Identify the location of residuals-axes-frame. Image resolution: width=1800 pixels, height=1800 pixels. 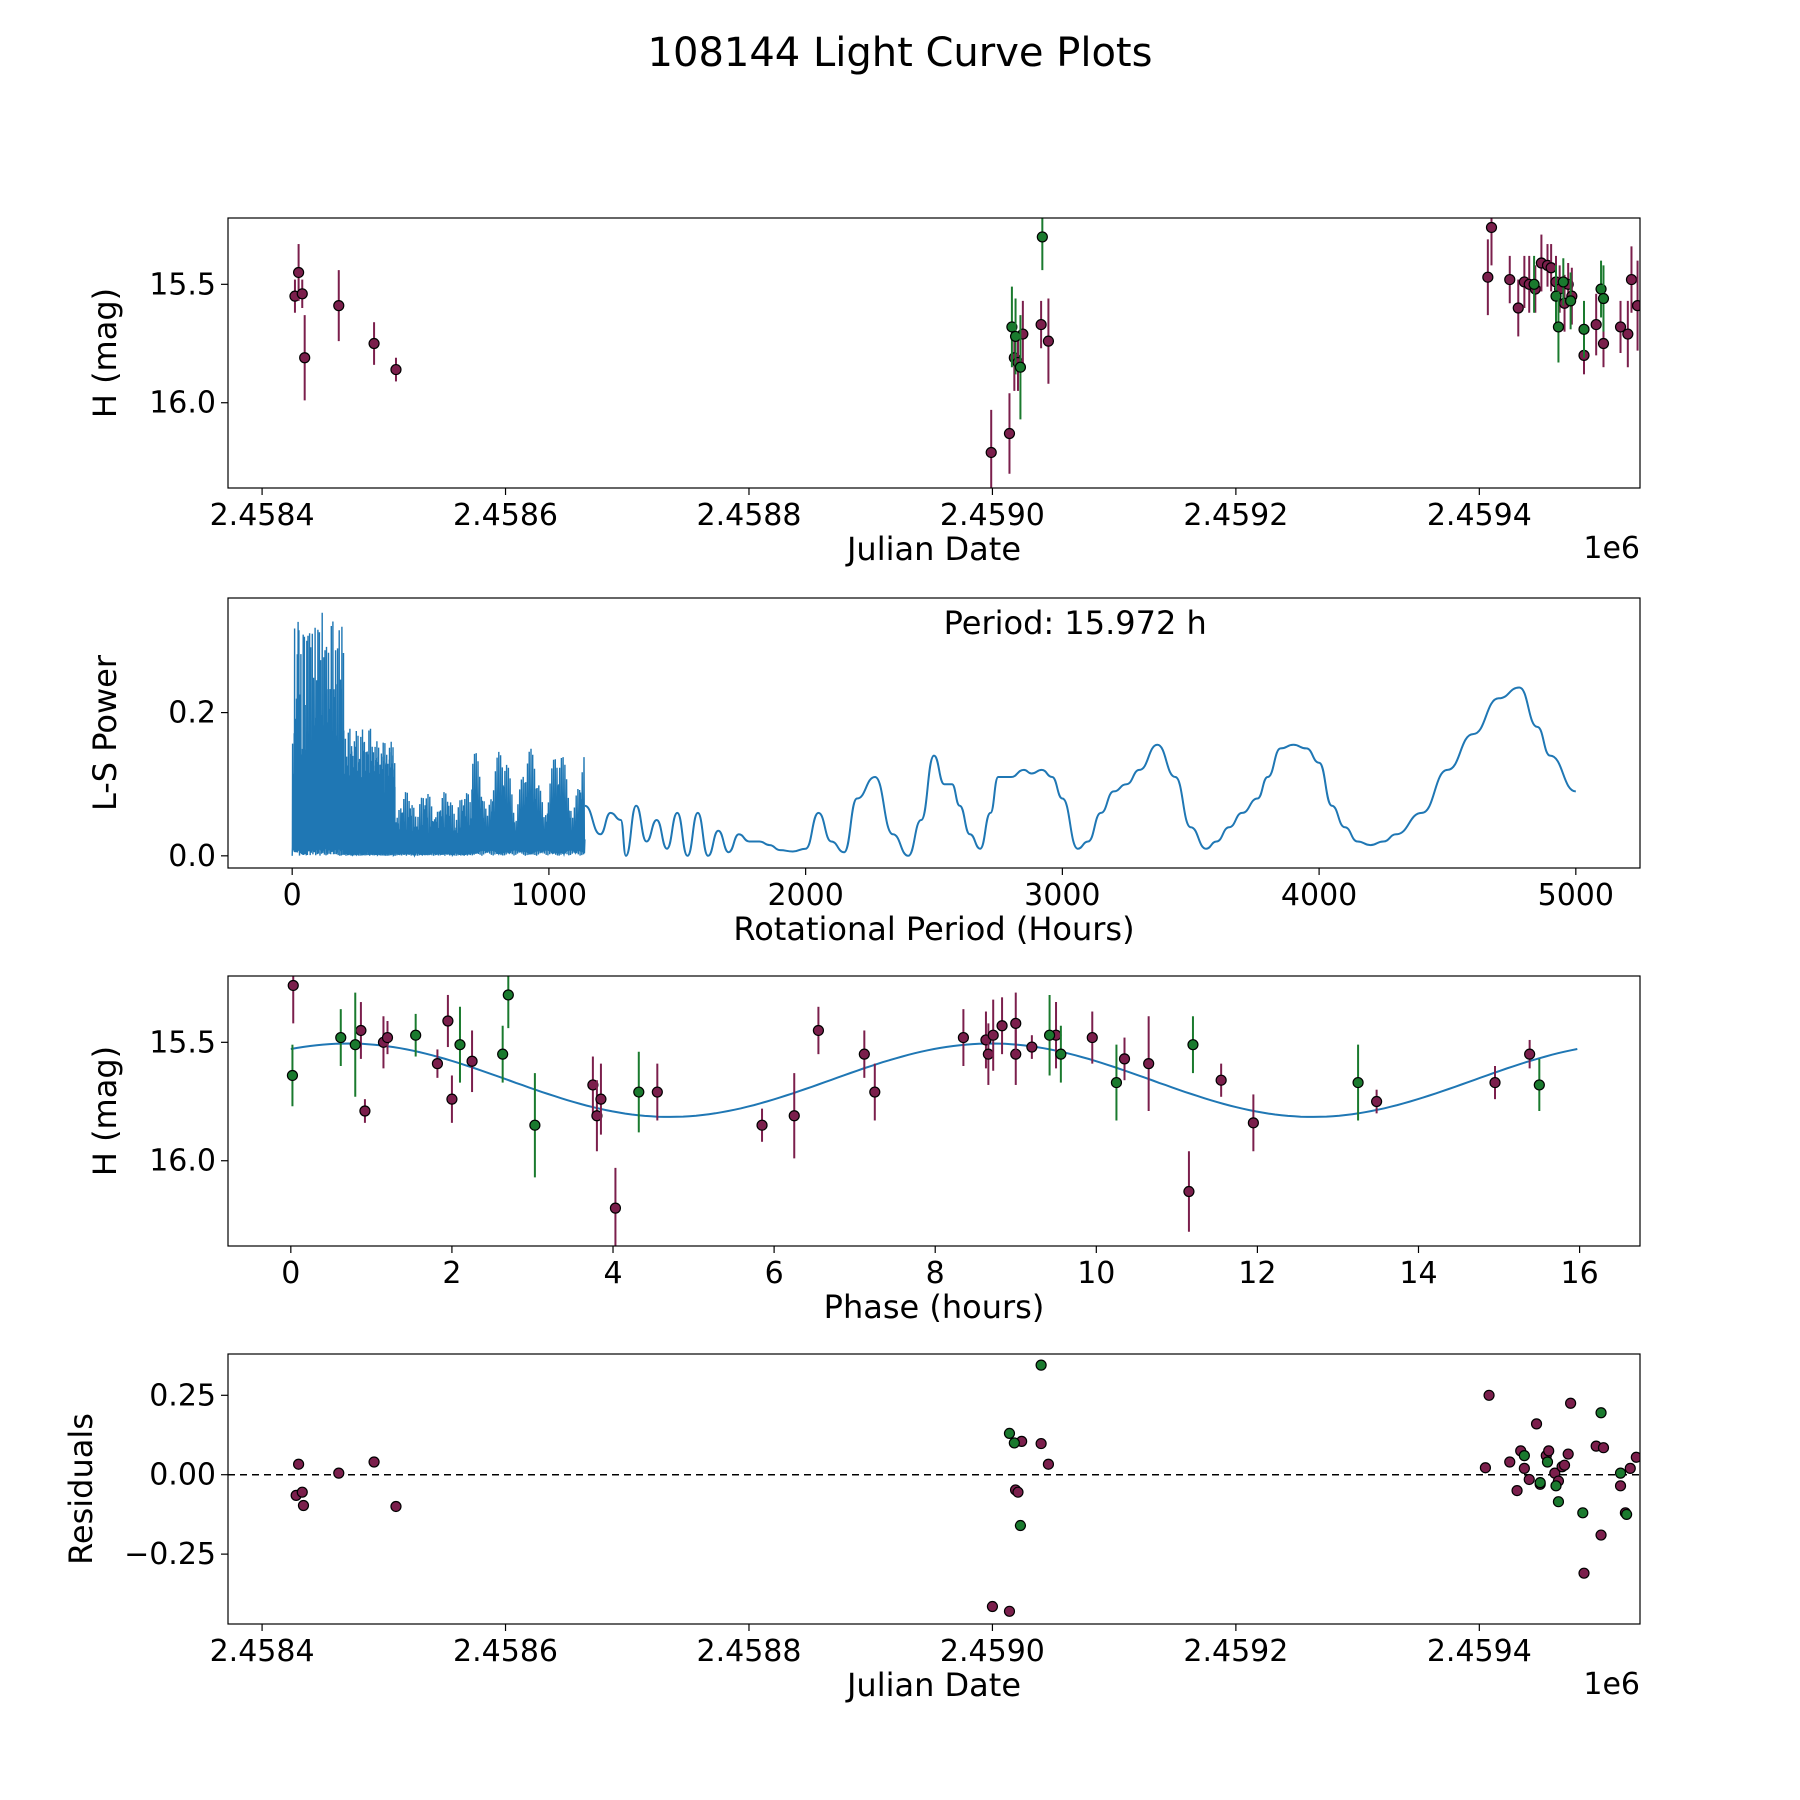
(934, 1489).